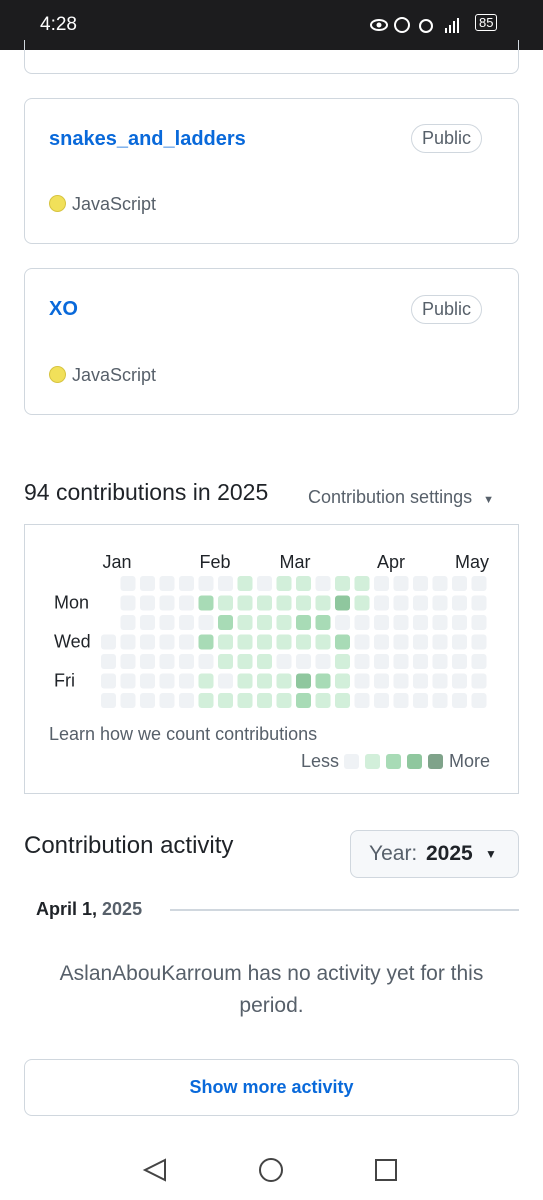 The image size is (543, 1200). I want to click on contrib-settings: Contribution settings ▼, so click(401, 497).